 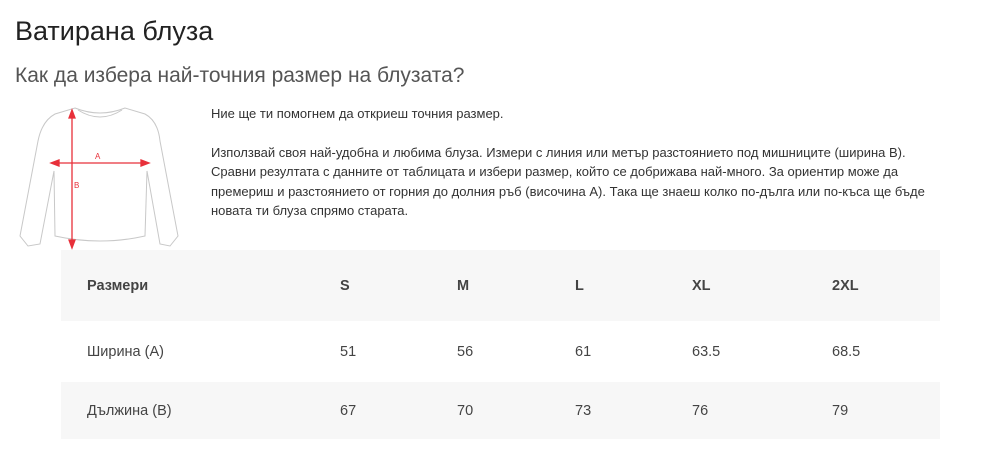 What do you see at coordinates (583, 351) in the screenshot?
I see `cell: 61` at bounding box center [583, 351].